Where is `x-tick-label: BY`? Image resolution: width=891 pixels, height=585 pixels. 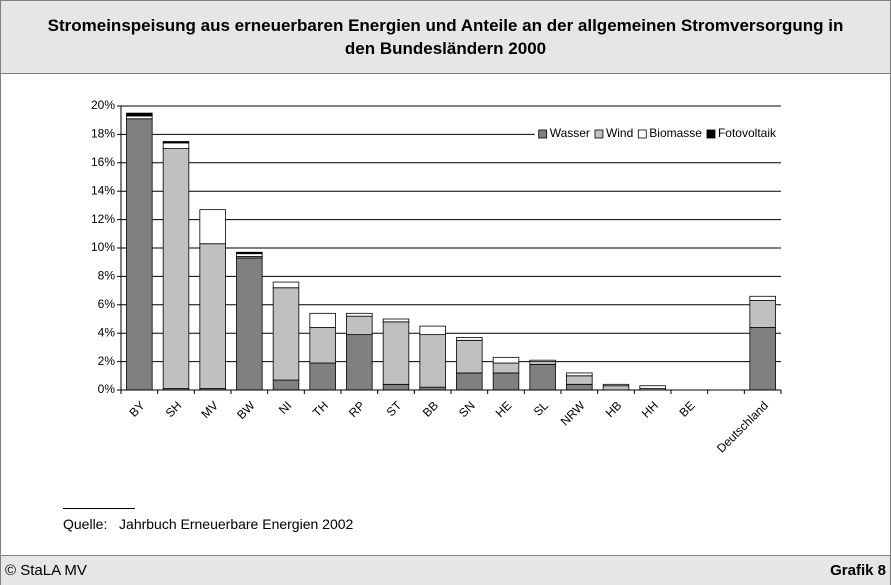 x-tick-label: BY is located at coordinates (136, 408).